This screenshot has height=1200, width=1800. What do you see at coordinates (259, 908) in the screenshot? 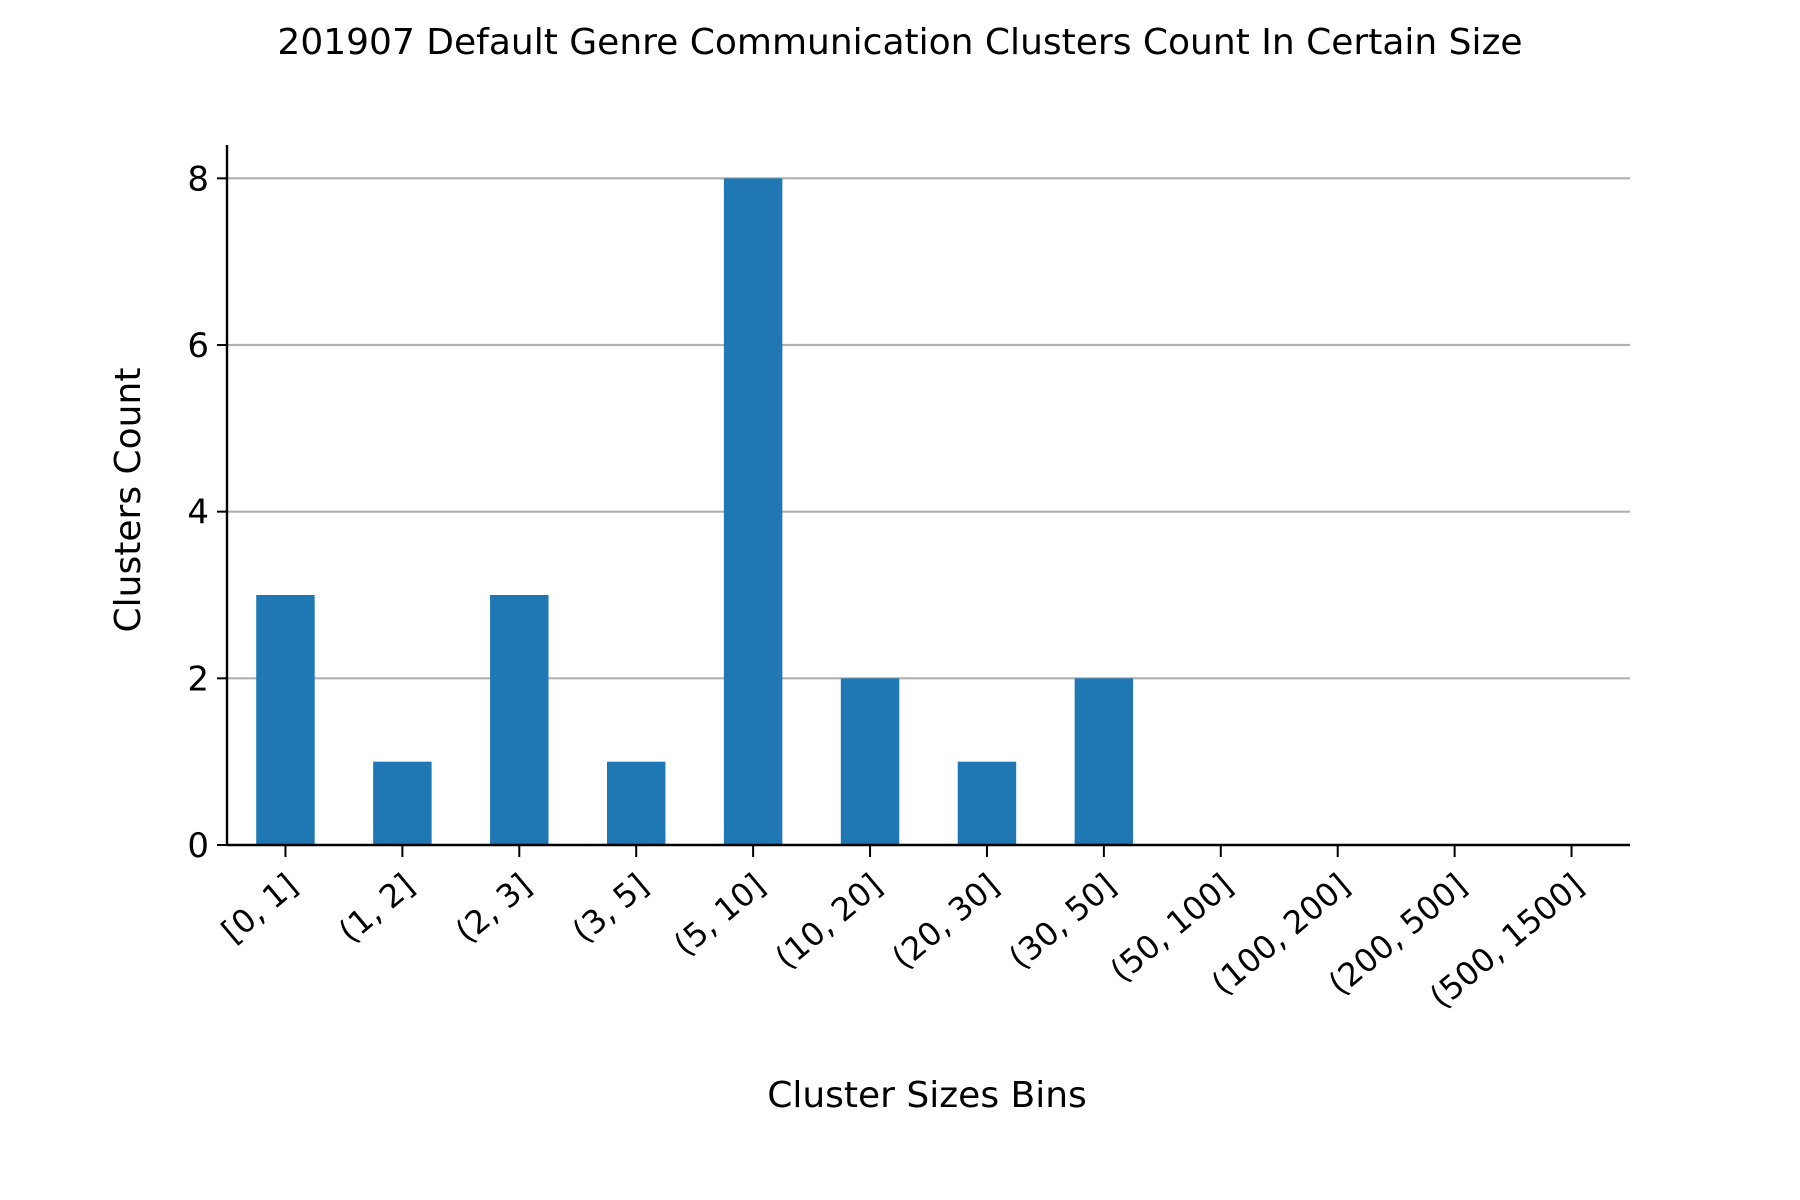
I see `x-tick-label: [0, 1]` at bounding box center [259, 908].